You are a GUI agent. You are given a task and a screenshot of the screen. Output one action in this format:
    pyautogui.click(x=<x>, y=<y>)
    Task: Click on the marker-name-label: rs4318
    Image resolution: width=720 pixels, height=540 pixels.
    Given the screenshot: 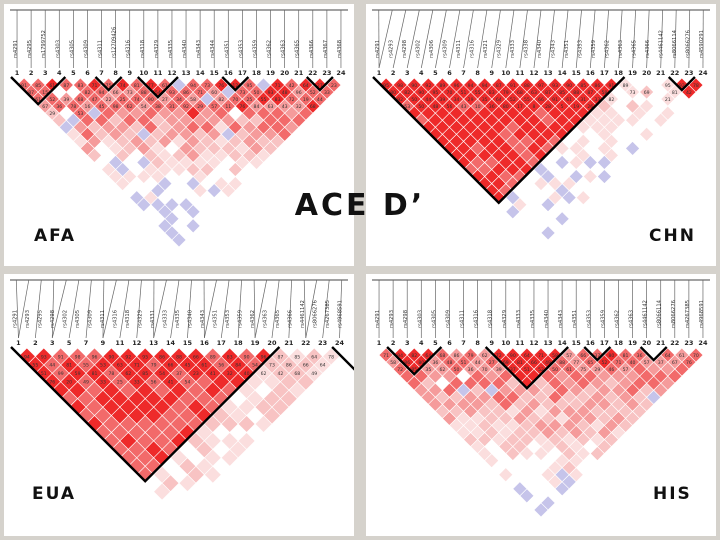 What is the action you would take?
    pyautogui.click(x=128, y=319)
    